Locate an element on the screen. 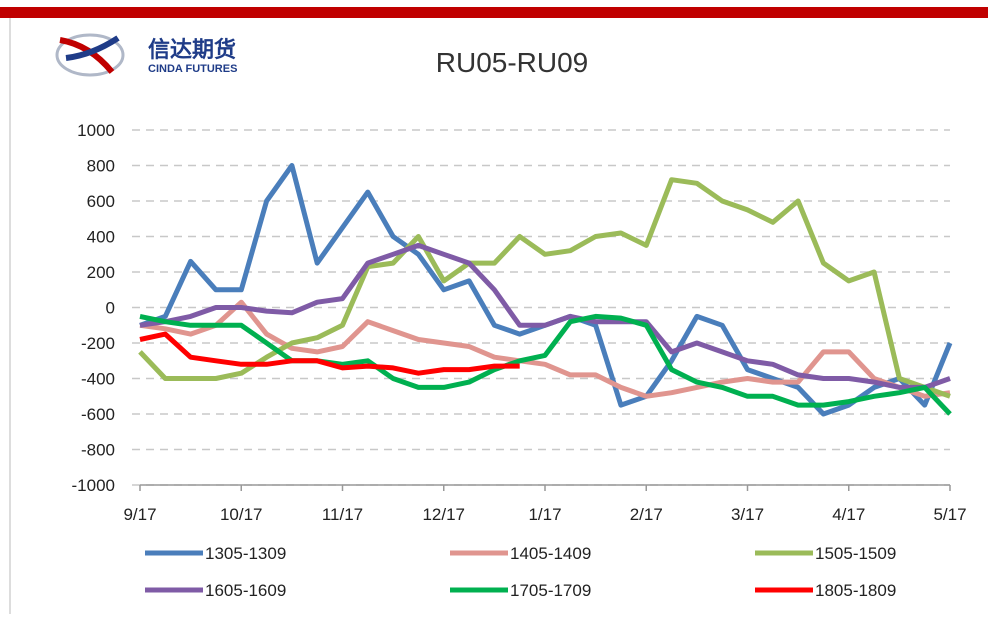 This screenshot has height=619, width=988. y-tick-label: -400 is located at coordinates (98, 379).